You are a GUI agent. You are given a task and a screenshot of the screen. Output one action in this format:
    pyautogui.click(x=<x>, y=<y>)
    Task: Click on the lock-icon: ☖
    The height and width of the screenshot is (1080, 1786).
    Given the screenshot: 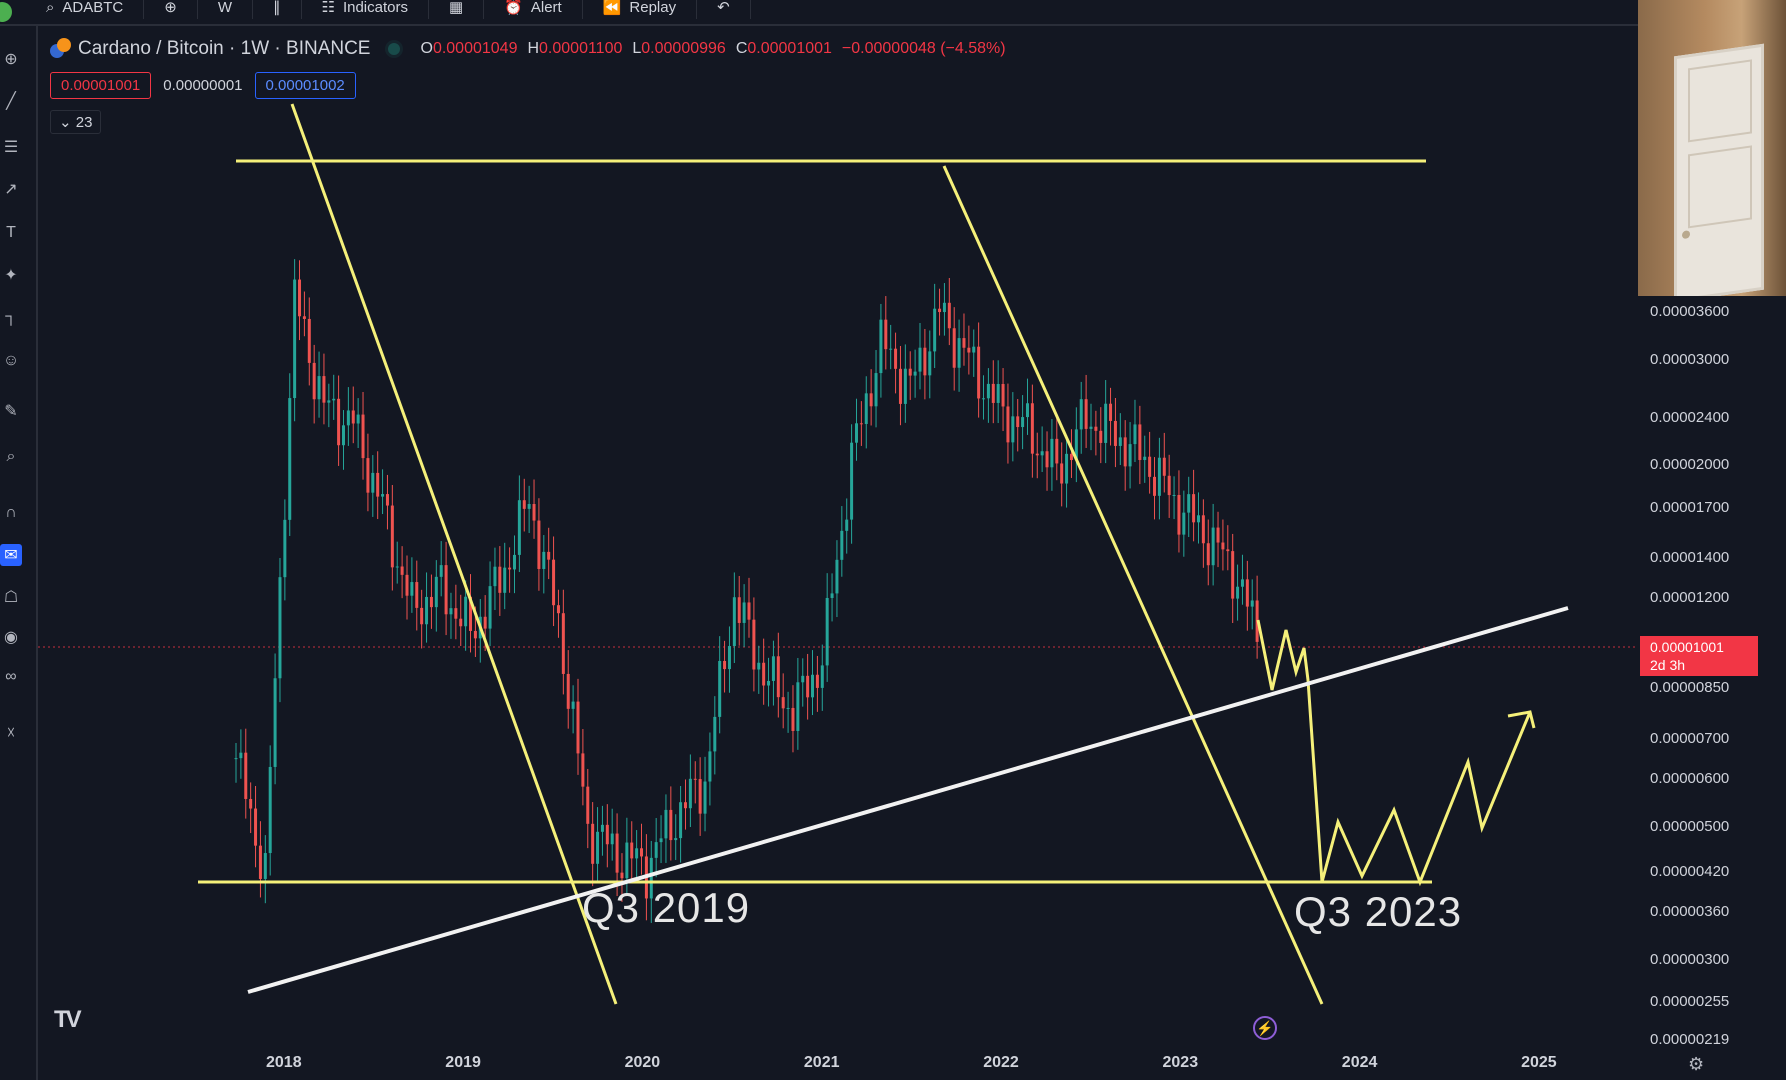 What is the action you would take?
    pyautogui.click(x=11, y=597)
    